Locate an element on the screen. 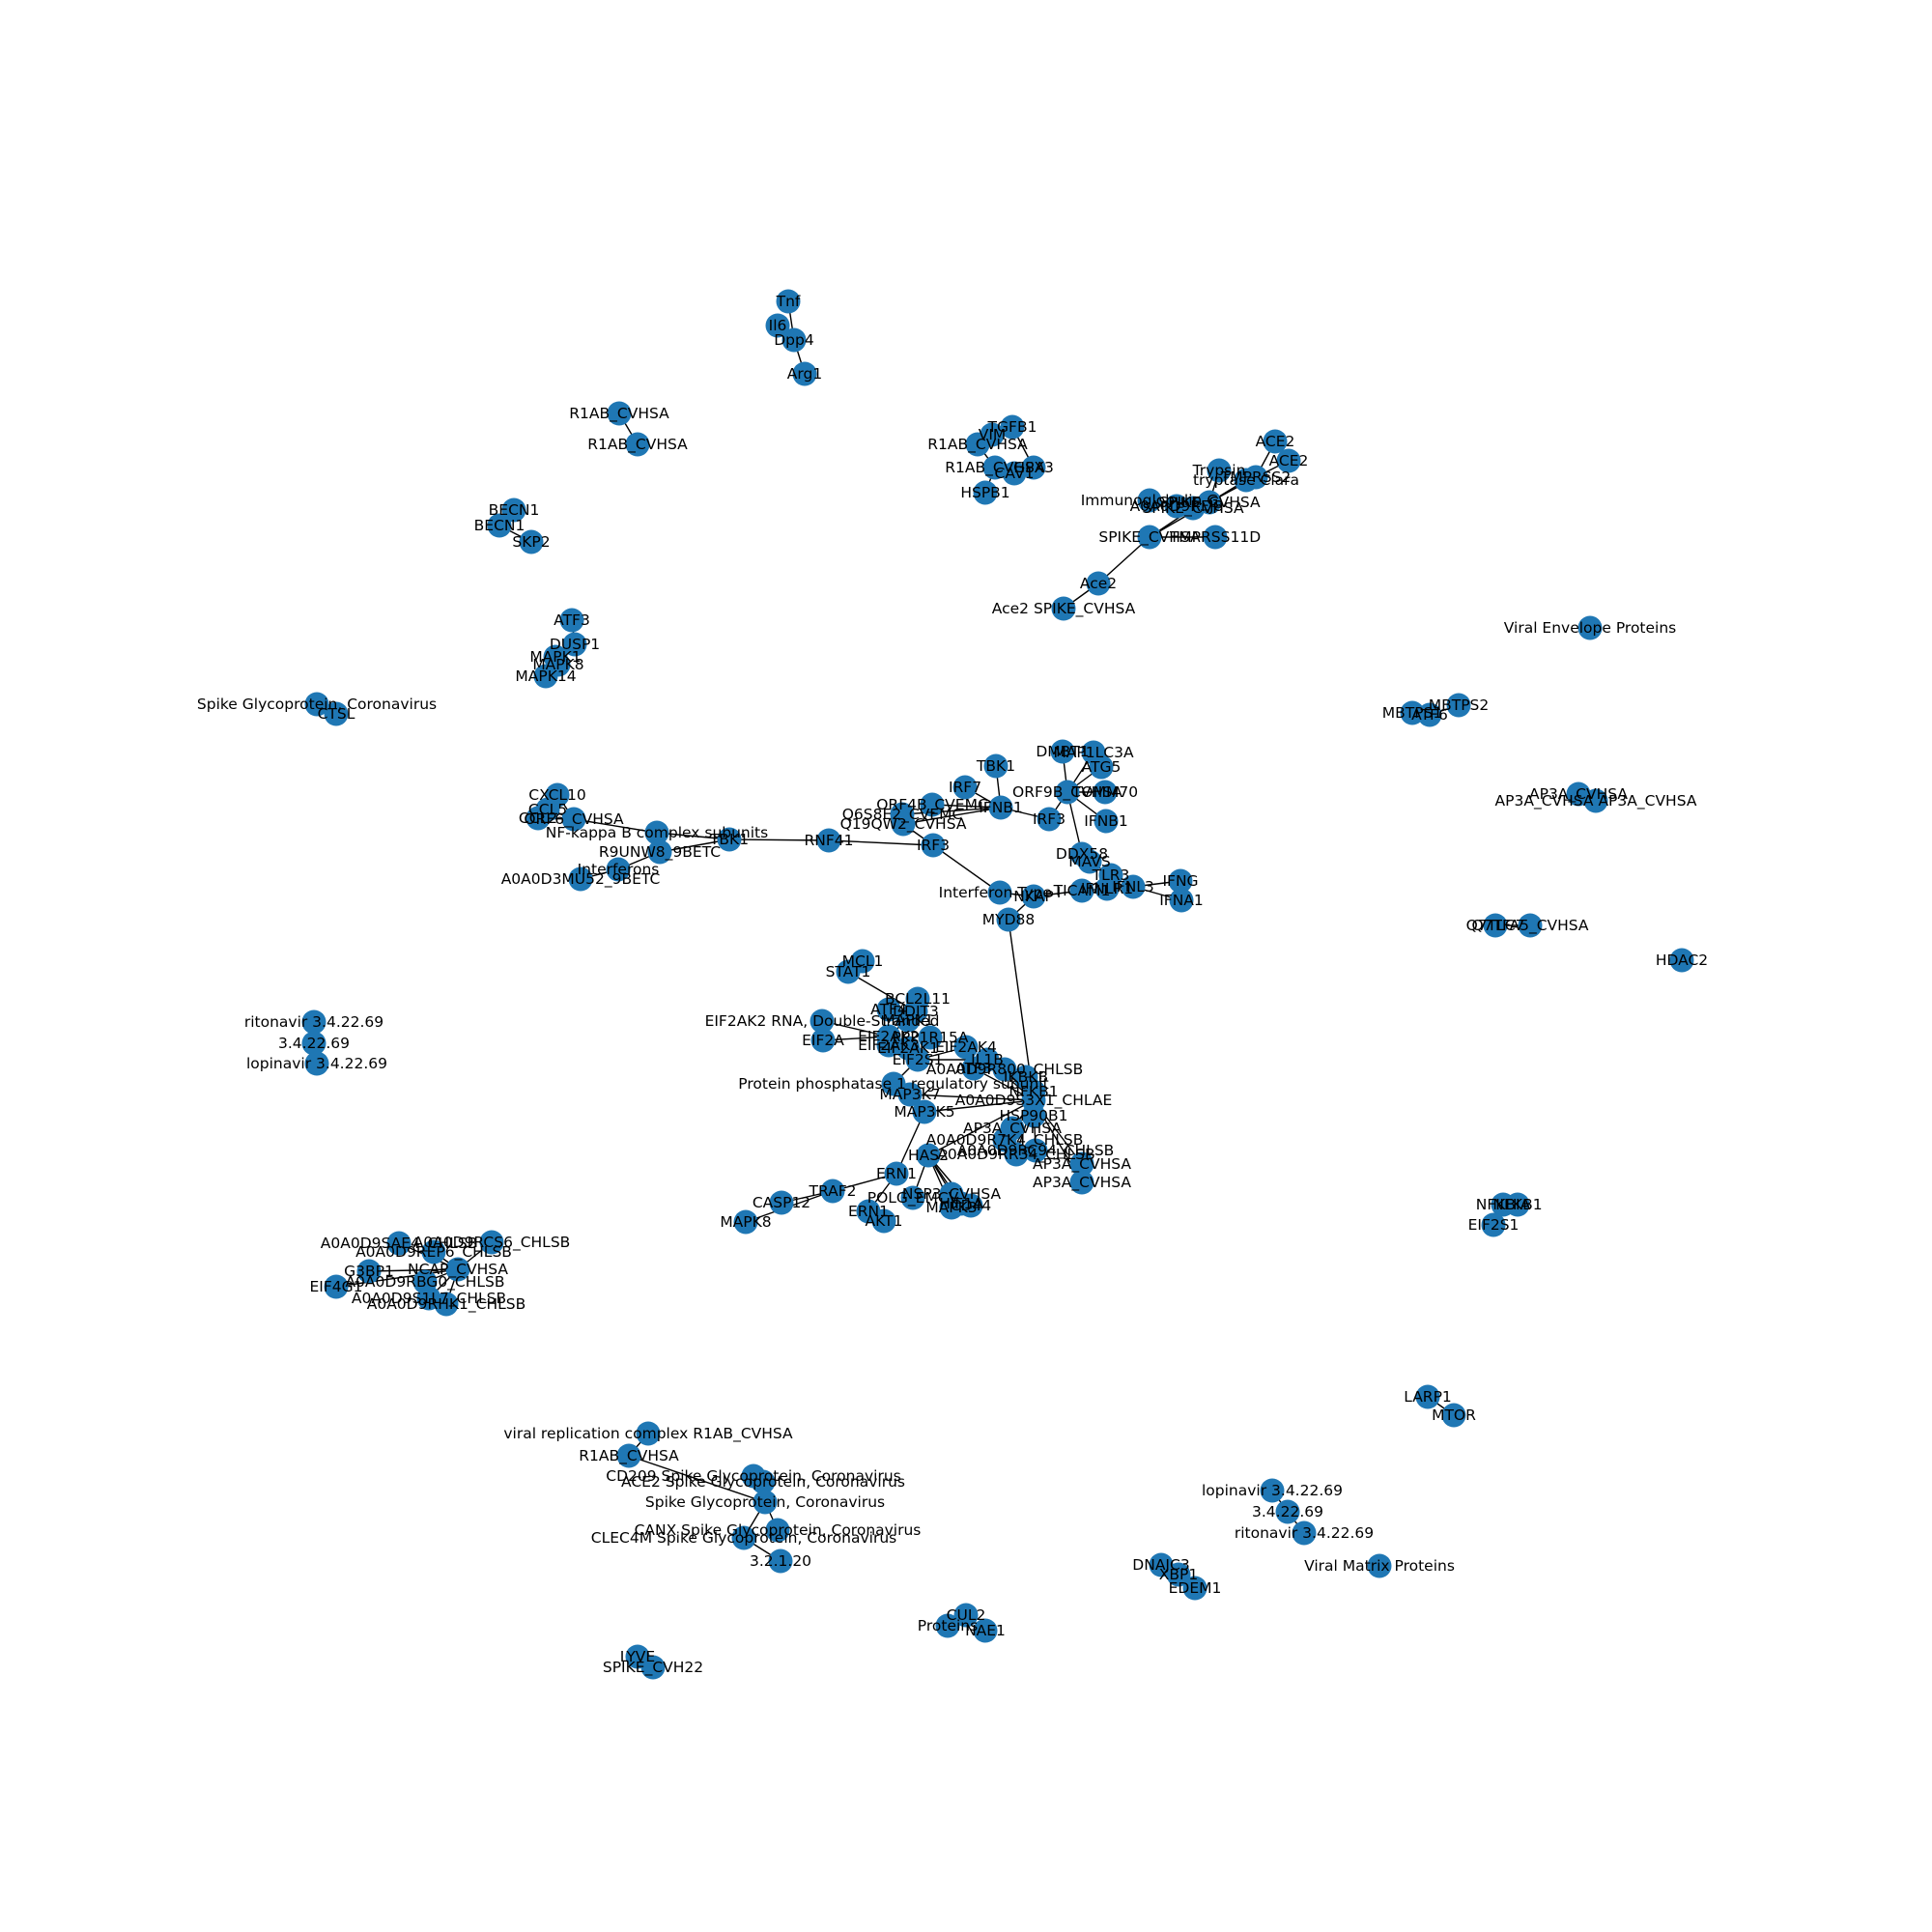  node-traf2 is located at coordinates (832, 1191).